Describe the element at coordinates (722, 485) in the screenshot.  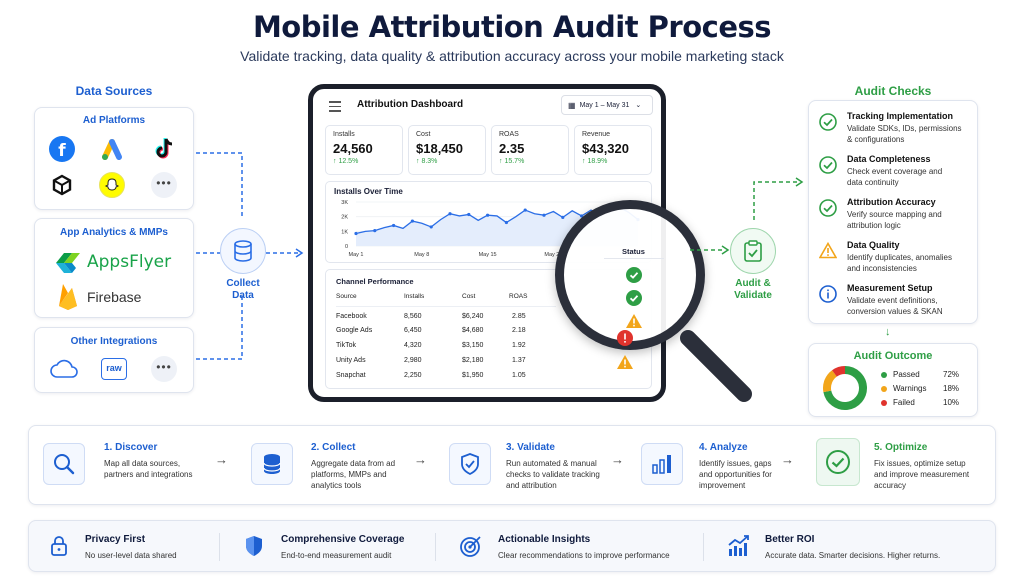
I see `step-desc: improvement` at that location.